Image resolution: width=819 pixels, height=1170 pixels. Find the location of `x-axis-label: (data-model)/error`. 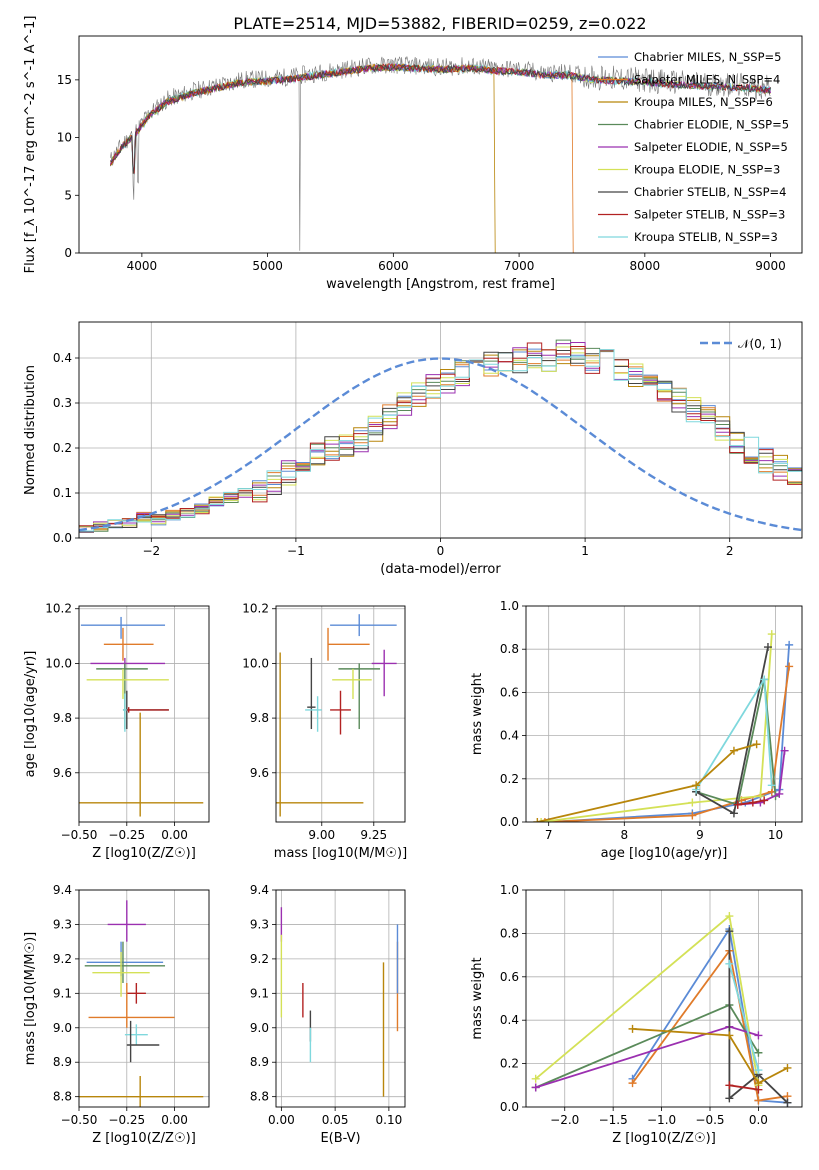

x-axis-label: (data-model)/error is located at coordinates (440, 569).